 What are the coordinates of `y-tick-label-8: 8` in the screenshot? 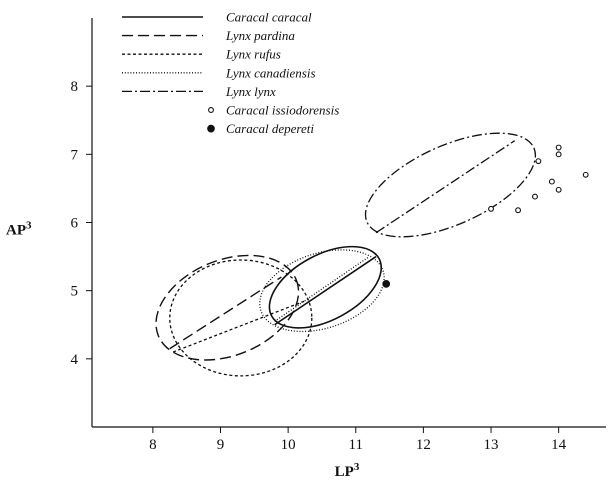 It's located at (75, 87).